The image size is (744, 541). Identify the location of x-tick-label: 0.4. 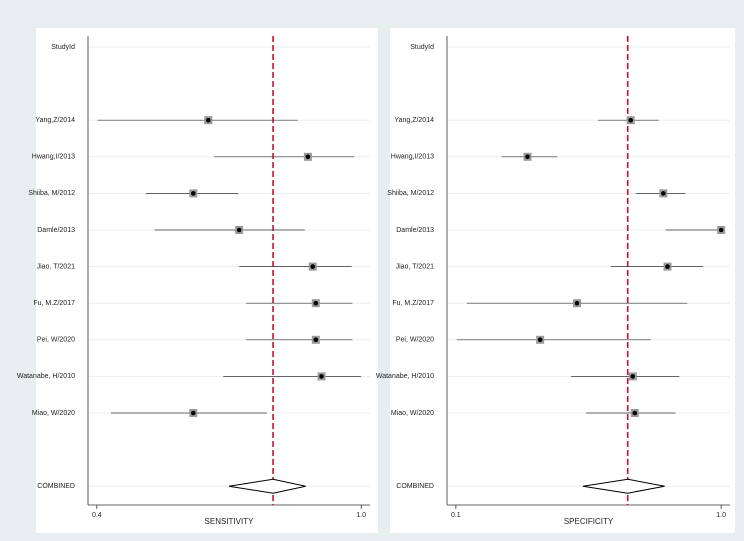
(97, 515).